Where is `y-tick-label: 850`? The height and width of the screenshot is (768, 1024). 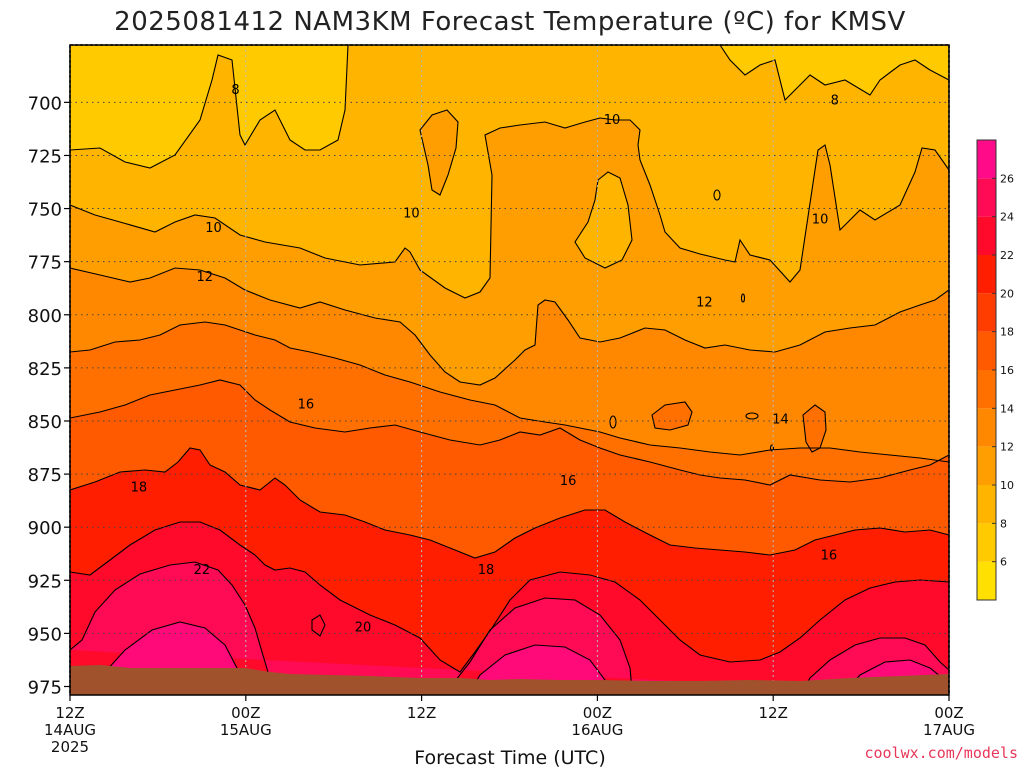 y-tick-label: 850 is located at coordinates (45, 422).